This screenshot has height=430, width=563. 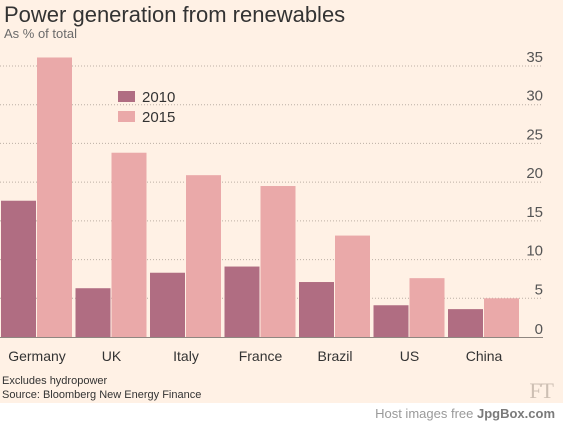 I want to click on watermark-site: JpgBox.com, so click(x=515, y=413).